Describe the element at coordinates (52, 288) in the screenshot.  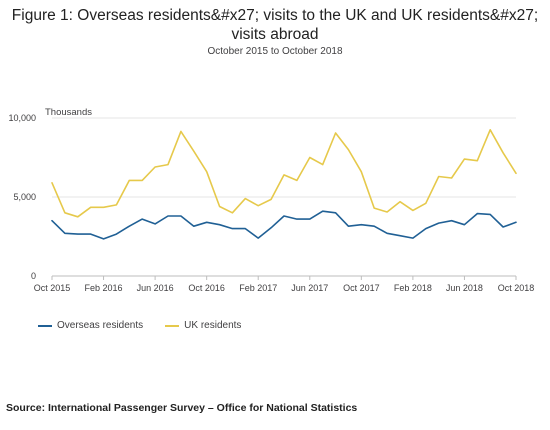
I see `x-tick-label: Oct 2015` at that location.